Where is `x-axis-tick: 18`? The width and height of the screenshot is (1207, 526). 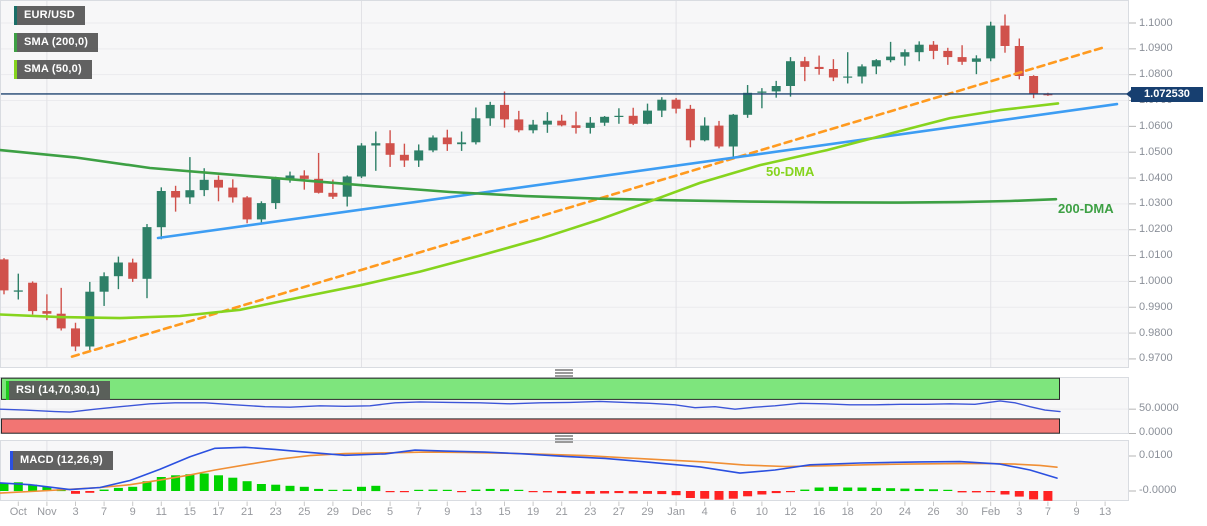 x-axis-tick: 18 is located at coordinates (847, 512).